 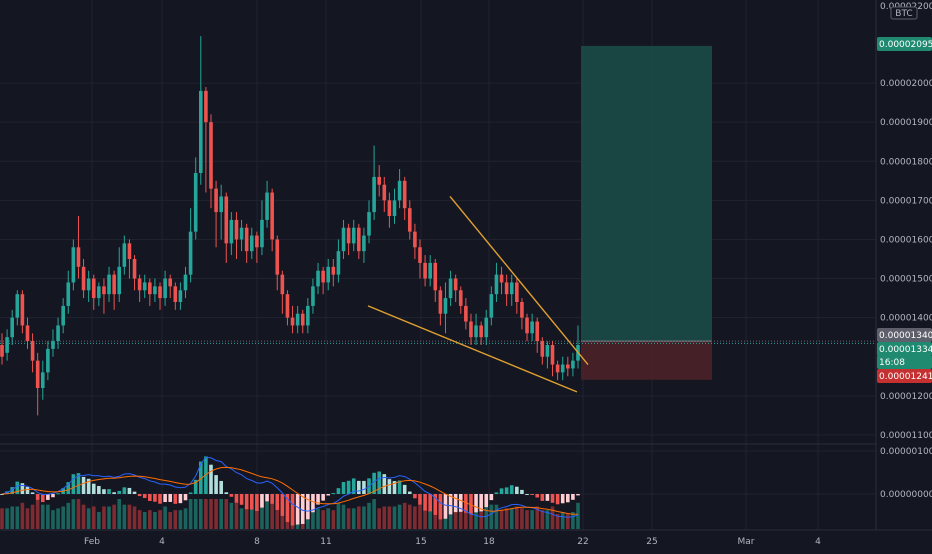 What do you see at coordinates (452, 542) in the screenshot?
I see `time-axis: Feb 4 8 11 15 18 22 25 Mar 4` at bounding box center [452, 542].